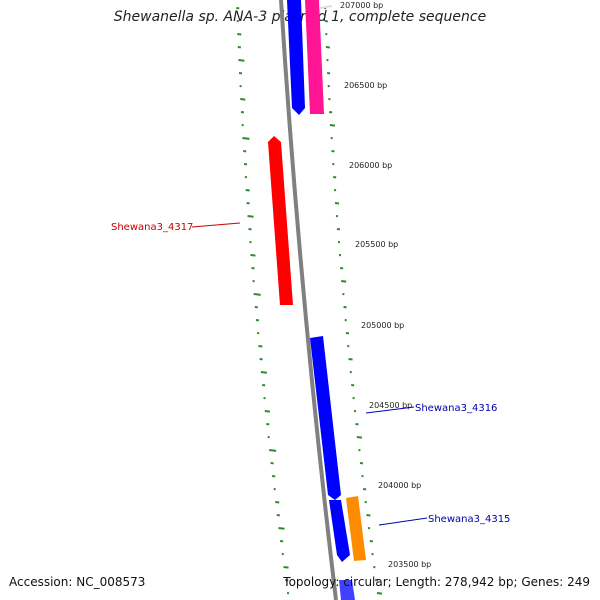 The image size is (600, 600). I want to click on gene-blue-top, so click(296, 57).